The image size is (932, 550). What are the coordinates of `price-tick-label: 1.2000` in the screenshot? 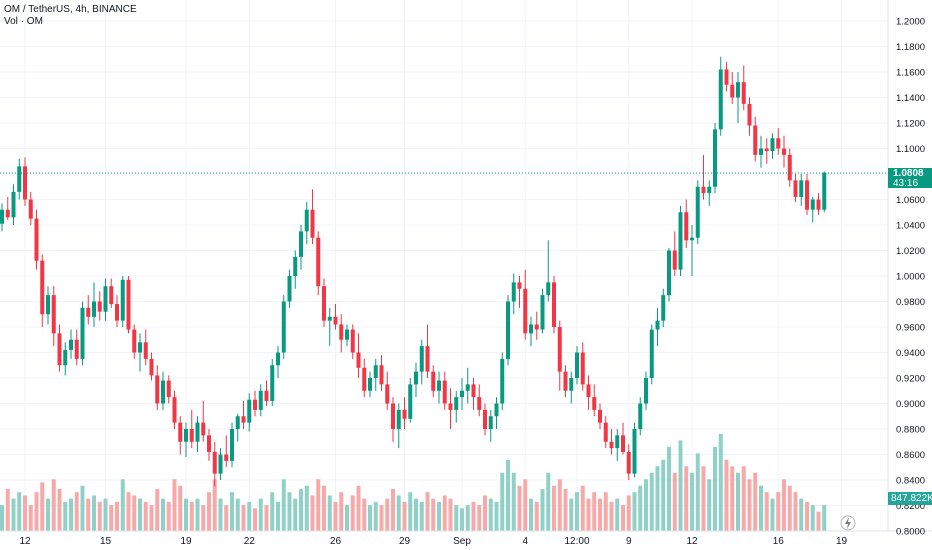 It's located at (910, 22).